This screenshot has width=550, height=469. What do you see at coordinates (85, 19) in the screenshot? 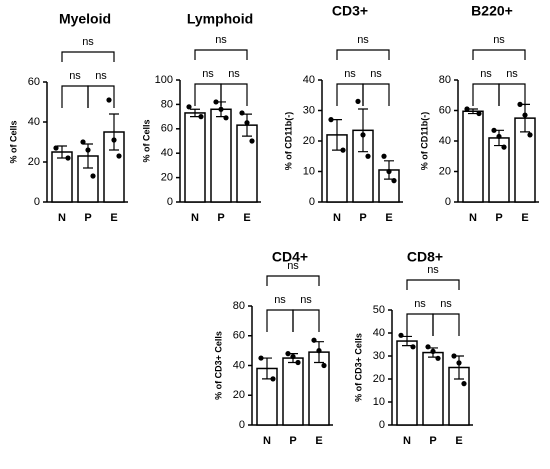
I see `panel-title: Myeloid` at bounding box center [85, 19].